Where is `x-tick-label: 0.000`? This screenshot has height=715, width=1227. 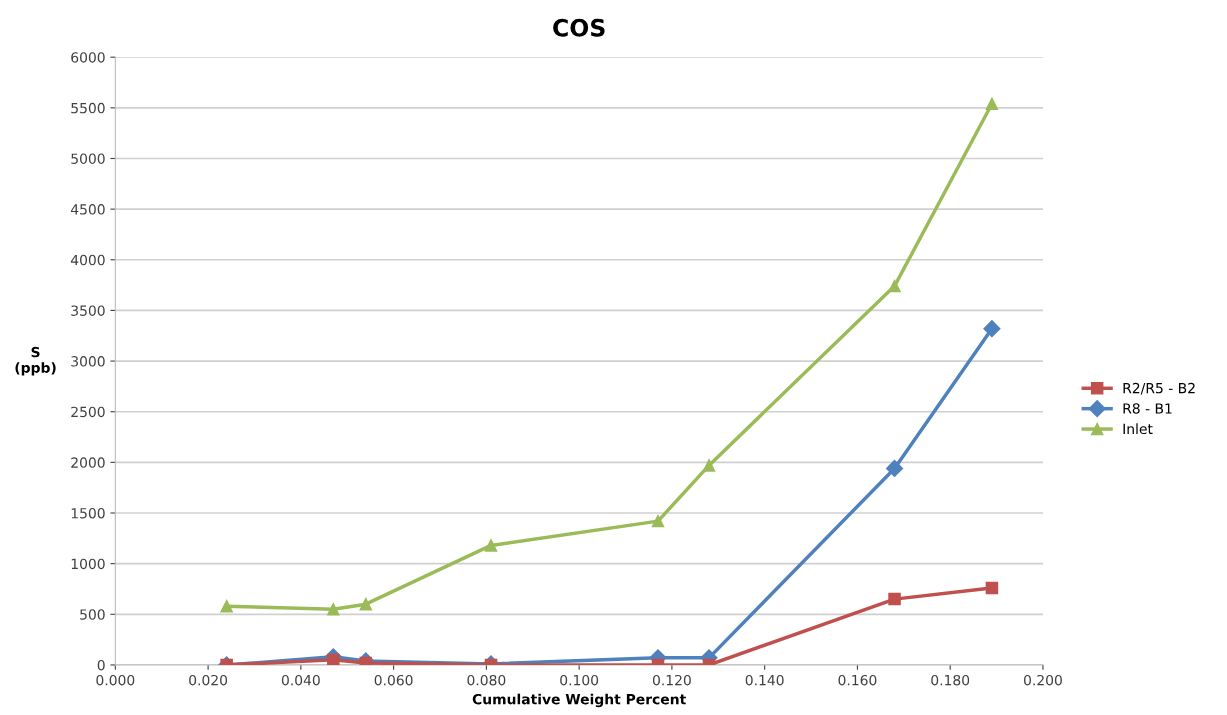 x-tick-label: 0.000 is located at coordinates (115, 680).